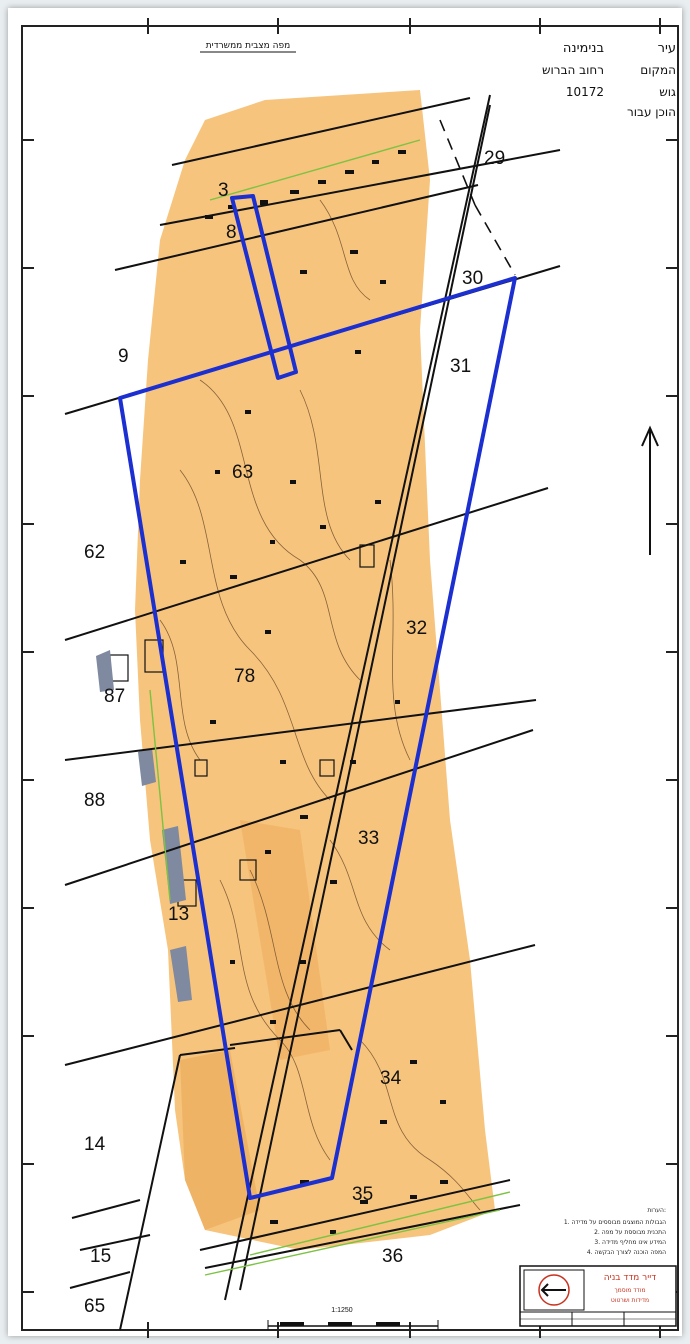  I want to click on parcel-33: 33, so click(368, 838).